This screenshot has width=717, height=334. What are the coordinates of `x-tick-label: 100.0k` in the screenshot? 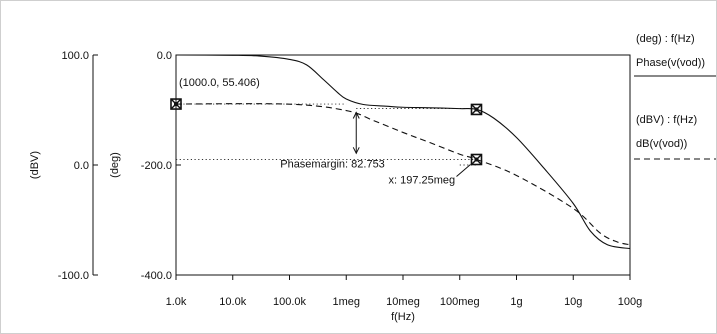 It's located at (290, 302).